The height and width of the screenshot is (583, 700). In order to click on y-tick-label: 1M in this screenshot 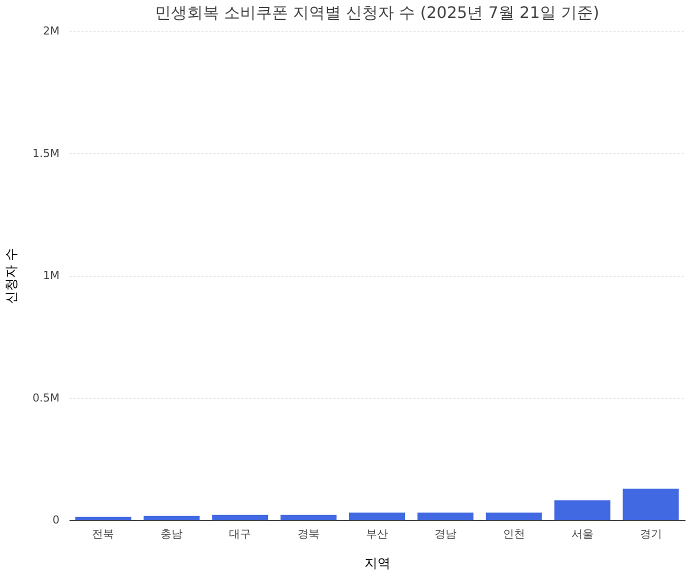, I will do `click(51, 275)`.